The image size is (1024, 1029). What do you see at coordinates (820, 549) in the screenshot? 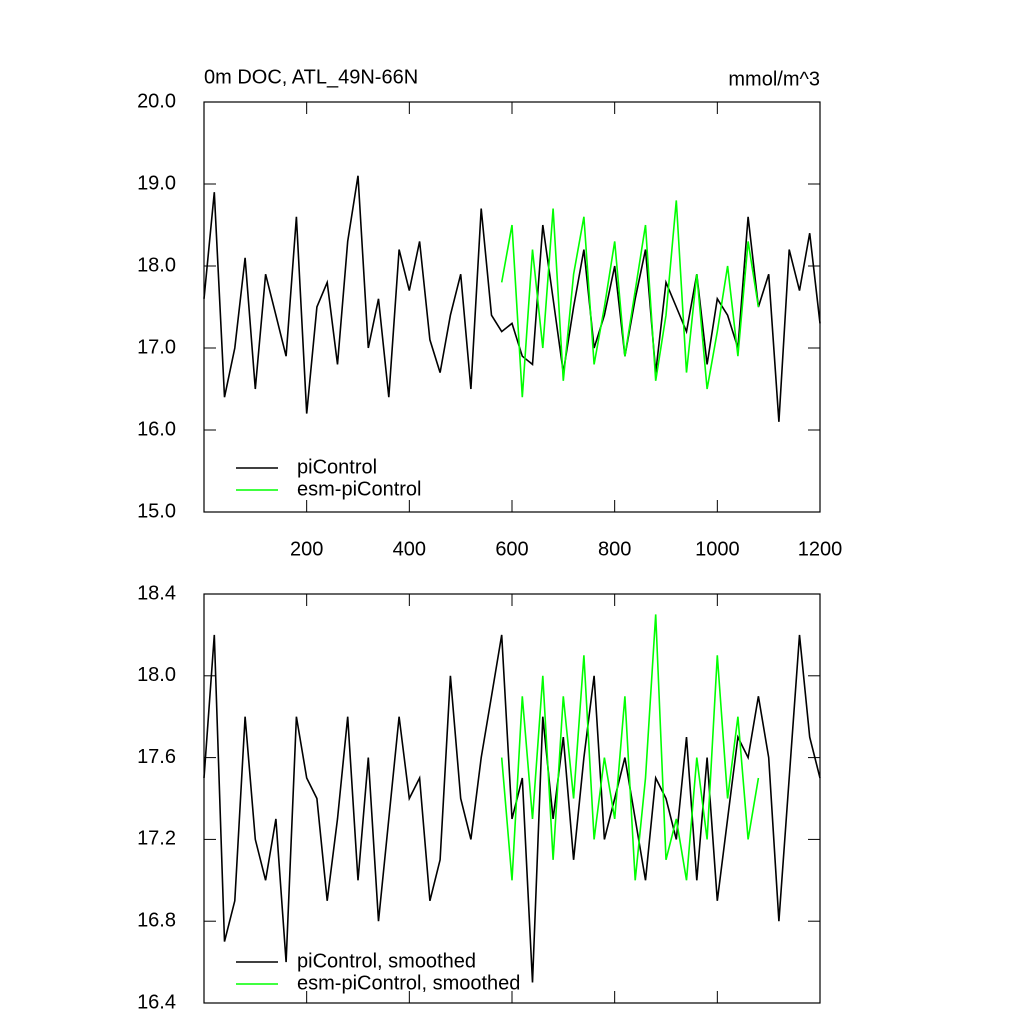
I see `x-tick-label: 1200` at bounding box center [820, 549].